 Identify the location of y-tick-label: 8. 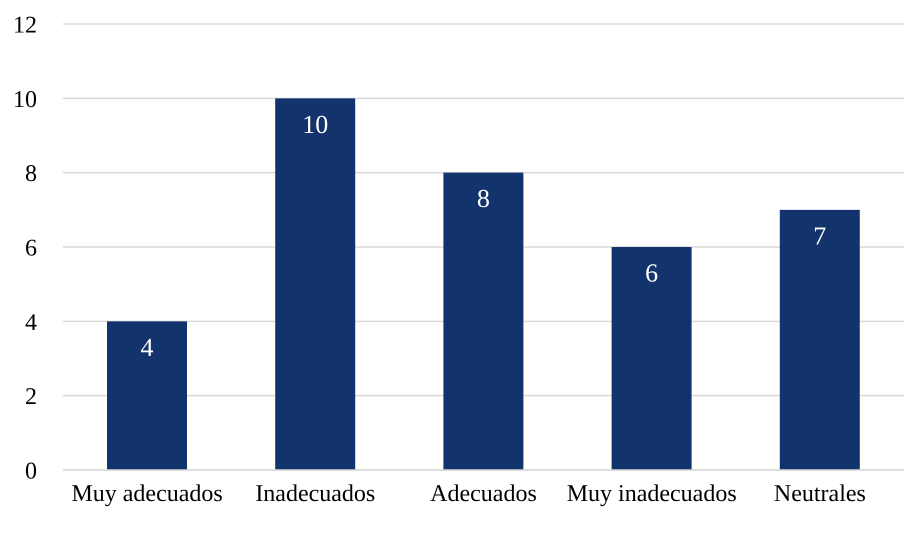
(31, 174).